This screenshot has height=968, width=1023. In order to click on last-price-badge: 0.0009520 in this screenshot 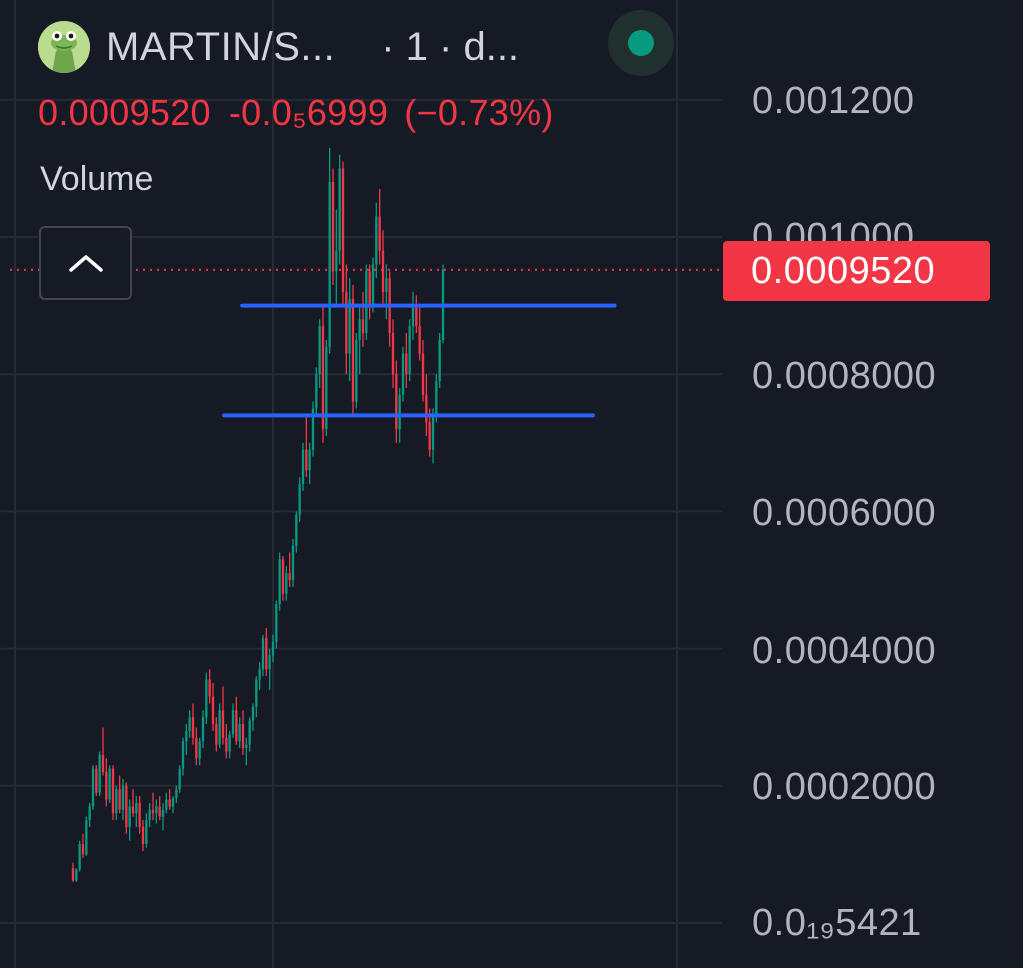, I will do `click(856, 271)`.